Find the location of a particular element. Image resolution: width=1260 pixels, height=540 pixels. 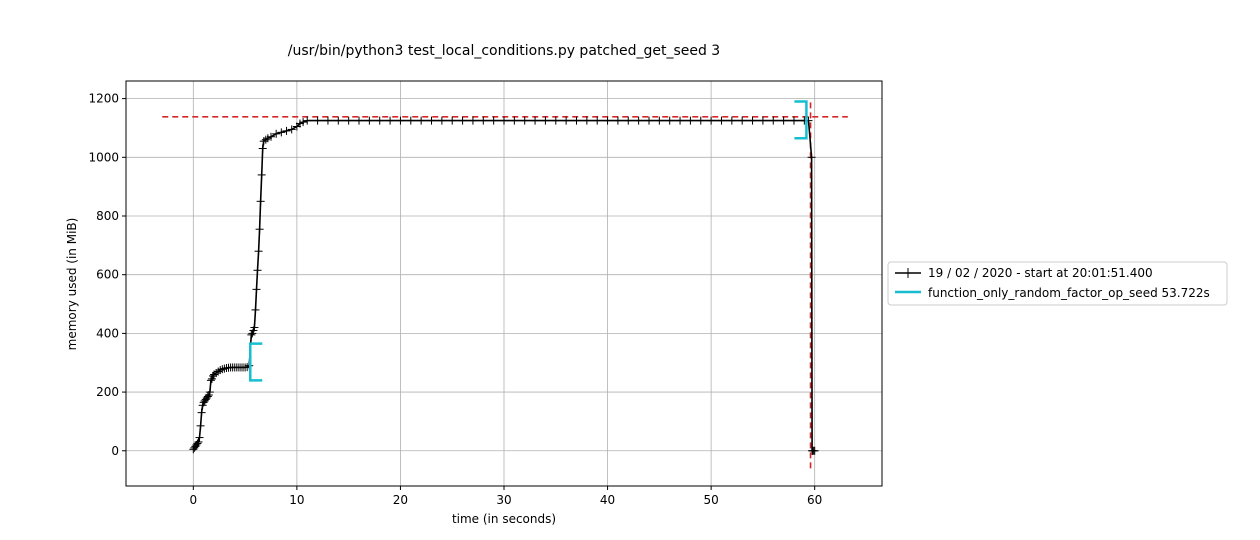

x-tick-label: 20 is located at coordinates (400, 500).